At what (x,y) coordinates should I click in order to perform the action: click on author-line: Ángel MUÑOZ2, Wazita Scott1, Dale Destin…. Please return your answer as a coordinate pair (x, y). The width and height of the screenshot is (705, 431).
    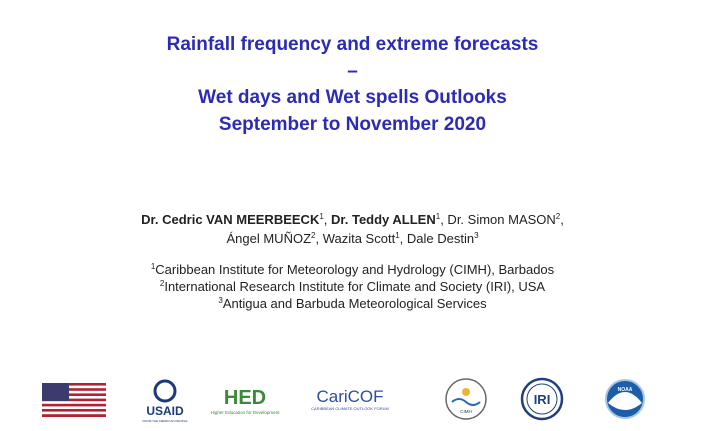
    Looking at the image, I should click on (352, 238).